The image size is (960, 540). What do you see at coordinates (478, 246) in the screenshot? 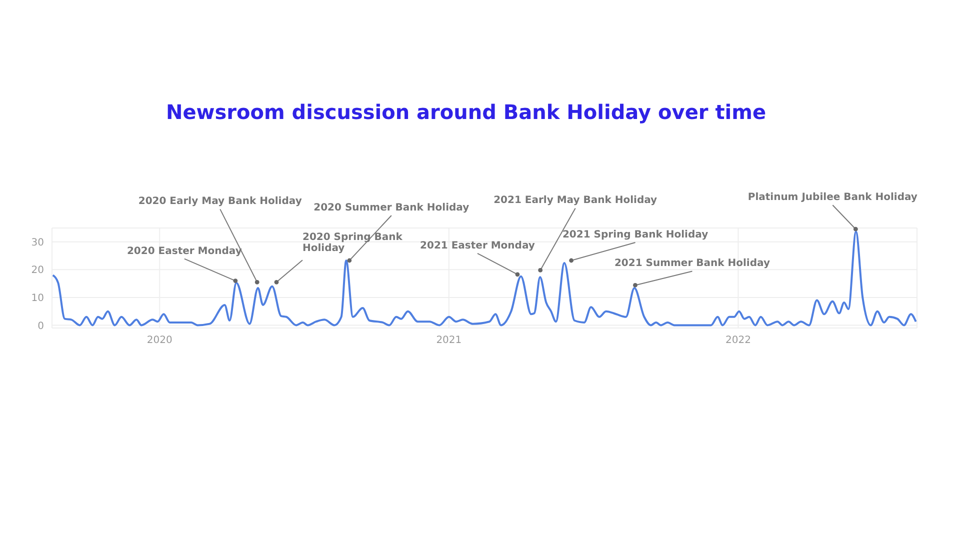
I see `annotation: 2021 Easter Monday` at bounding box center [478, 246].